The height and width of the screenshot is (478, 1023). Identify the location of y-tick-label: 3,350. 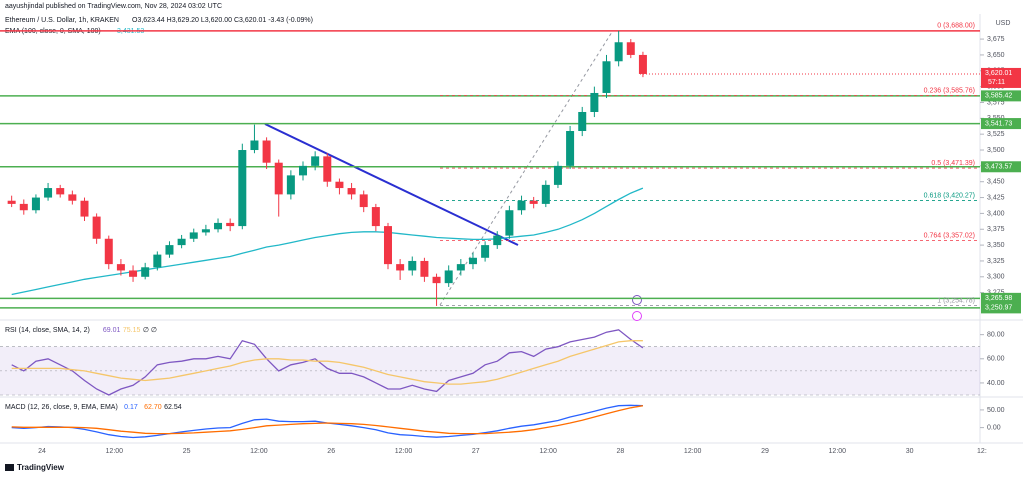
(996, 245).